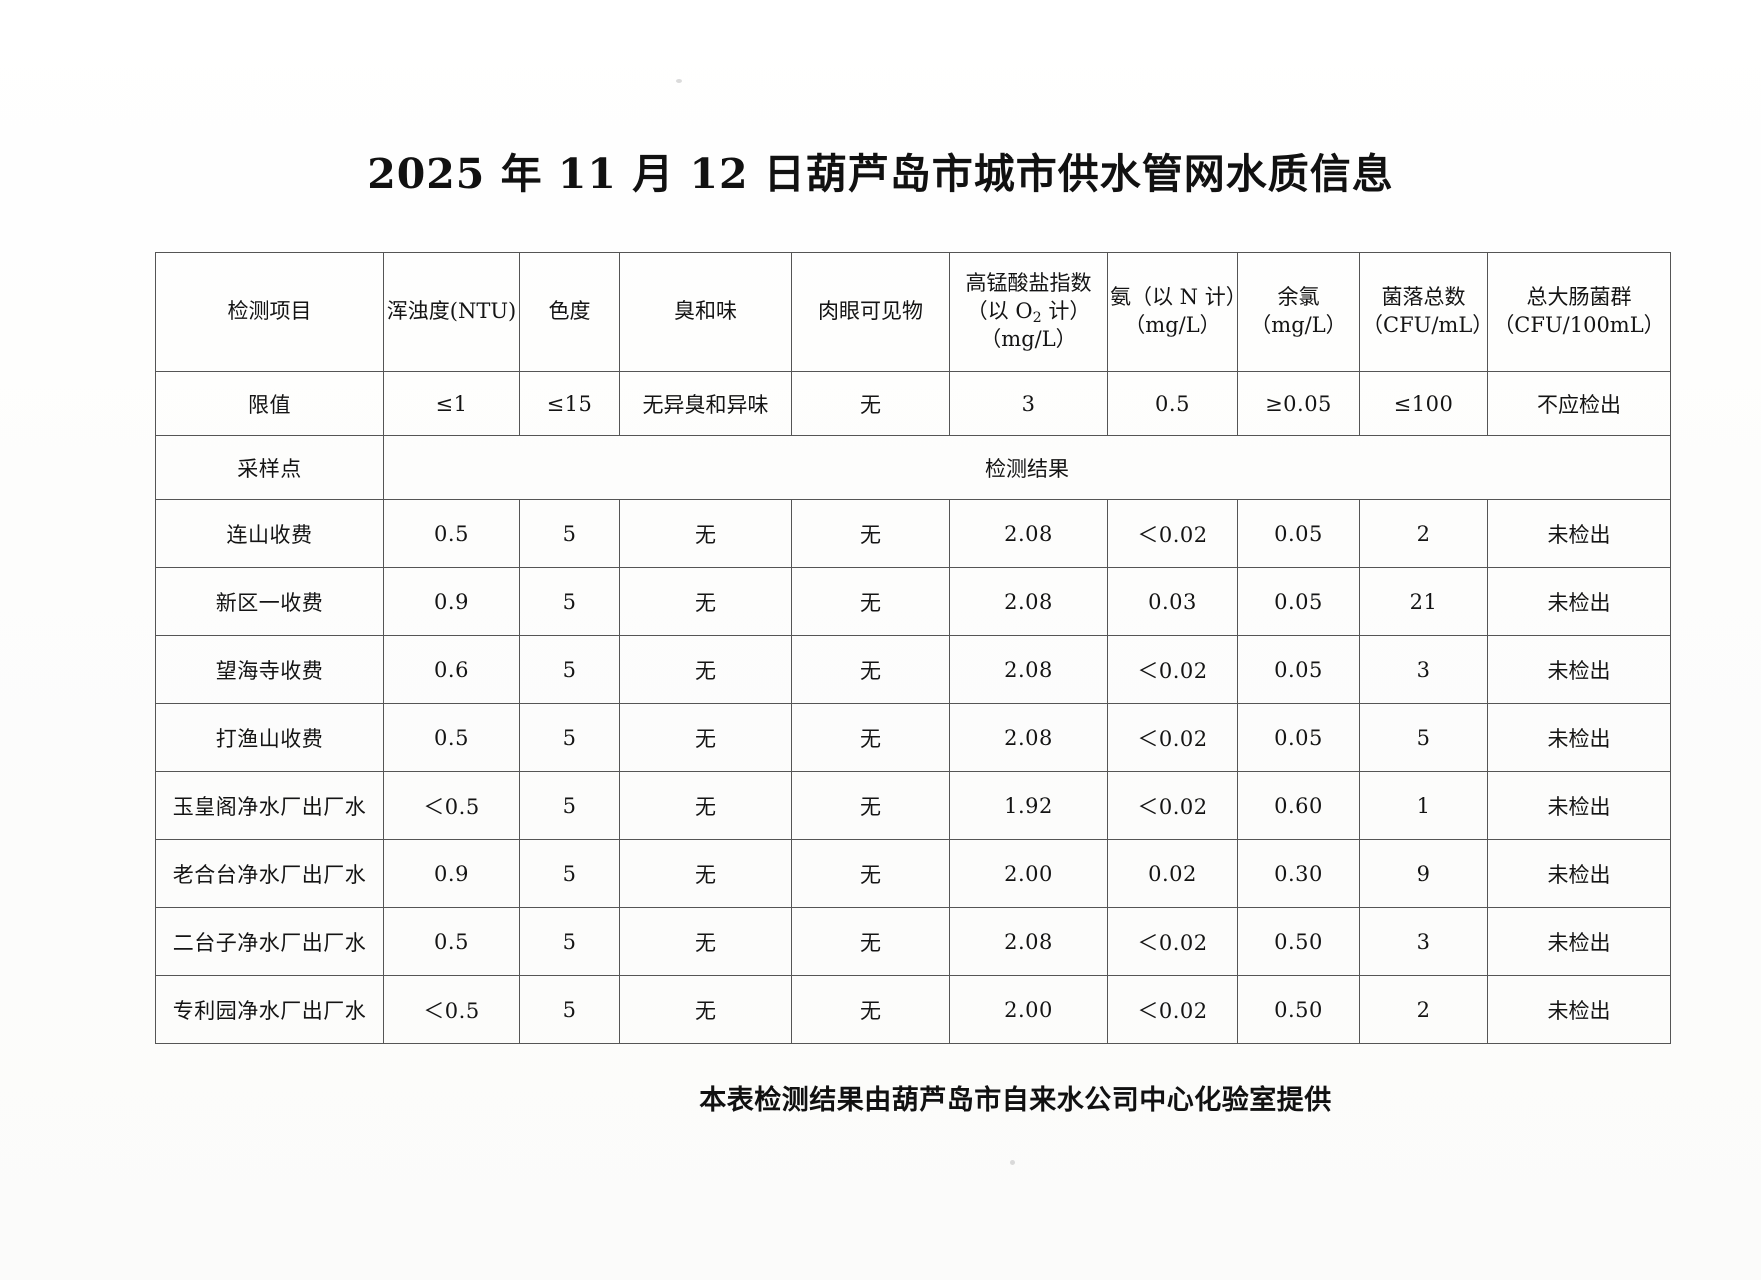  What do you see at coordinates (913, 737) in the screenshot?
I see `table-row: 打渔山收费 0.5 5 无 无 2.08 ＜0.02 0.05 5 未检出` at bounding box center [913, 737].